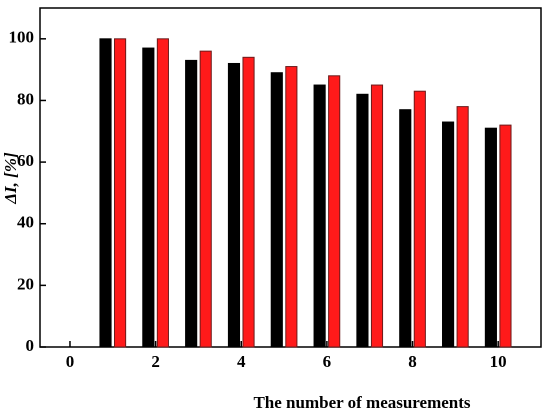  Describe the element at coordinates (22, 37) in the screenshot. I see `y-tick-label: 100` at that location.